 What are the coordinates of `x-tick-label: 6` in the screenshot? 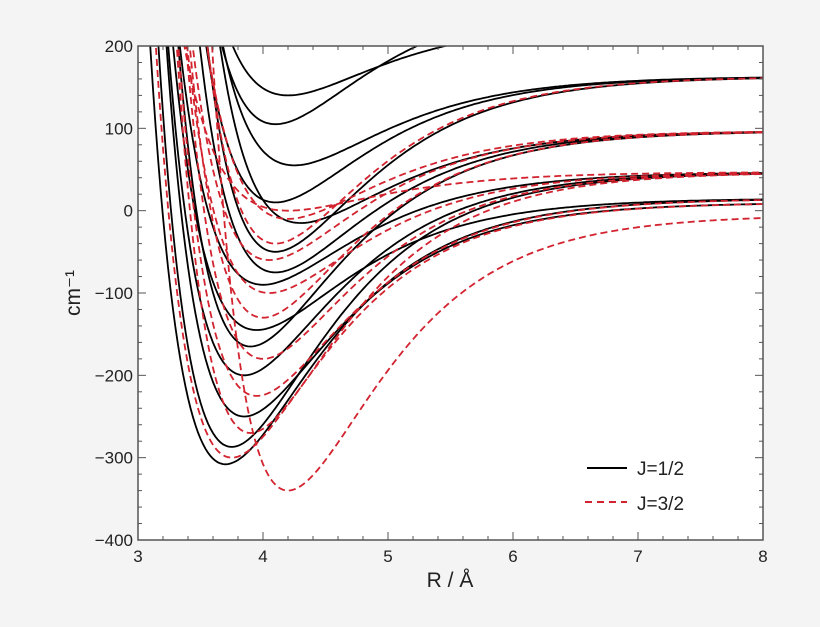 It's located at (512, 556).